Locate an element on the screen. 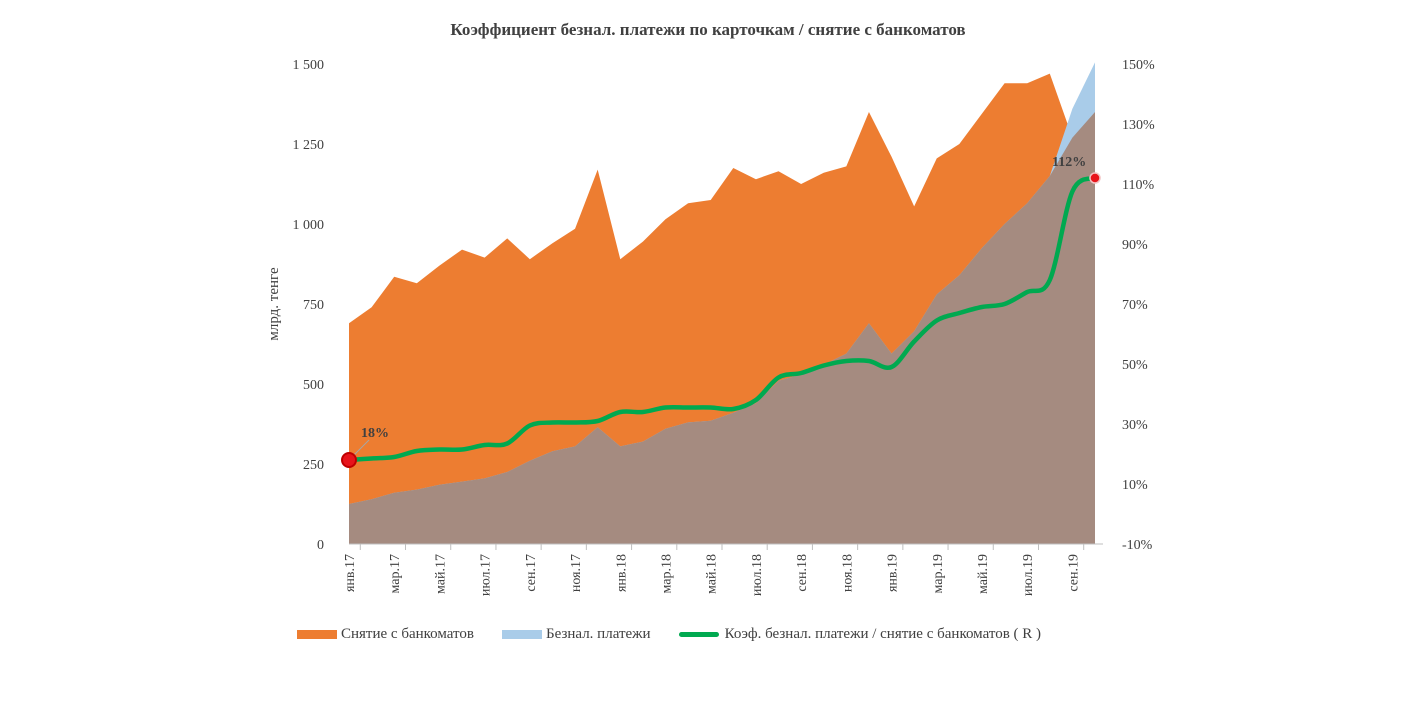  x-tick-label: сен.18 is located at coordinates (802, 573).